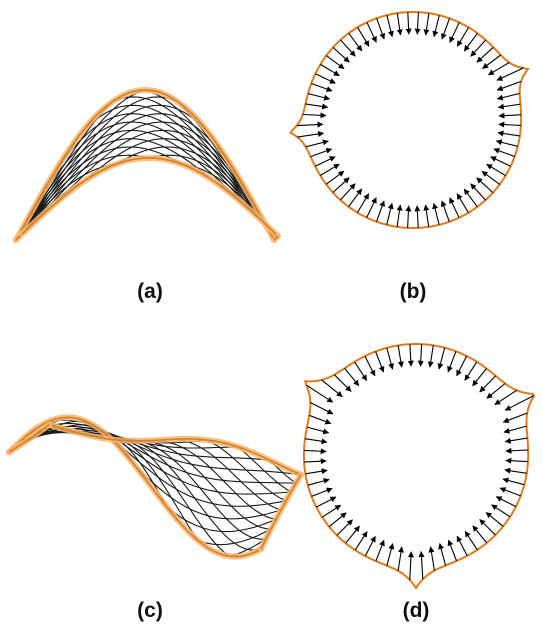 This screenshot has height=632, width=542. I want to click on surface-a-mesh, so click(147, 165).